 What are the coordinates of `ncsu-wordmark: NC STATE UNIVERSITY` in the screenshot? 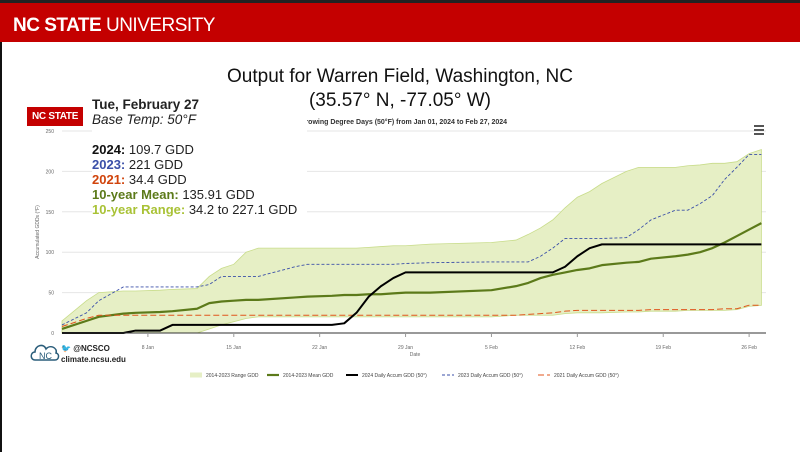 It's located at (114, 25).